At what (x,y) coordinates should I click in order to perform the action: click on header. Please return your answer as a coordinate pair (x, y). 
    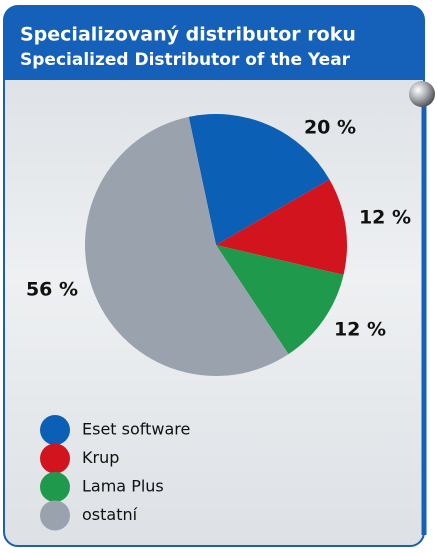
    Looking at the image, I should click on (214, 43).